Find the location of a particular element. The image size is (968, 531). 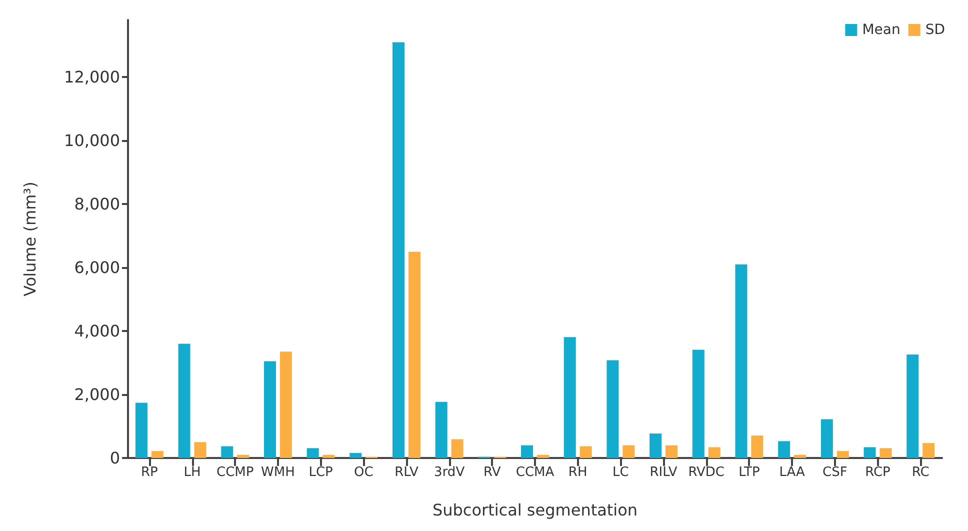

y-tick-label: 8,000 is located at coordinates (97, 204).